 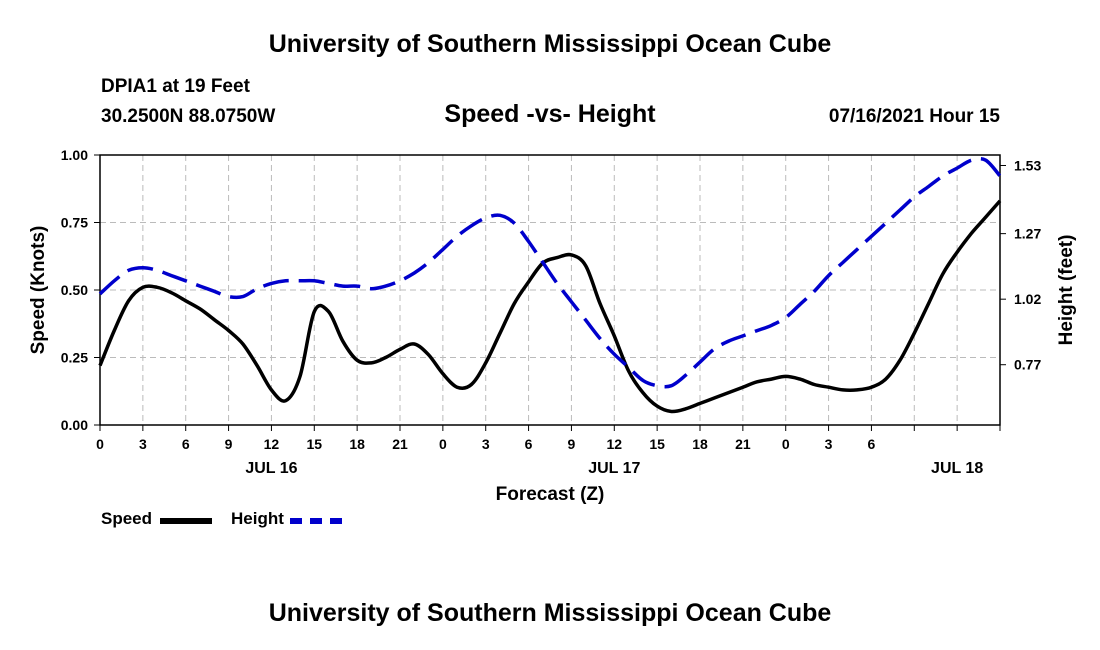 What do you see at coordinates (257, 518) in the screenshot?
I see `legend-height-label: Height` at bounding box center [257, 518].